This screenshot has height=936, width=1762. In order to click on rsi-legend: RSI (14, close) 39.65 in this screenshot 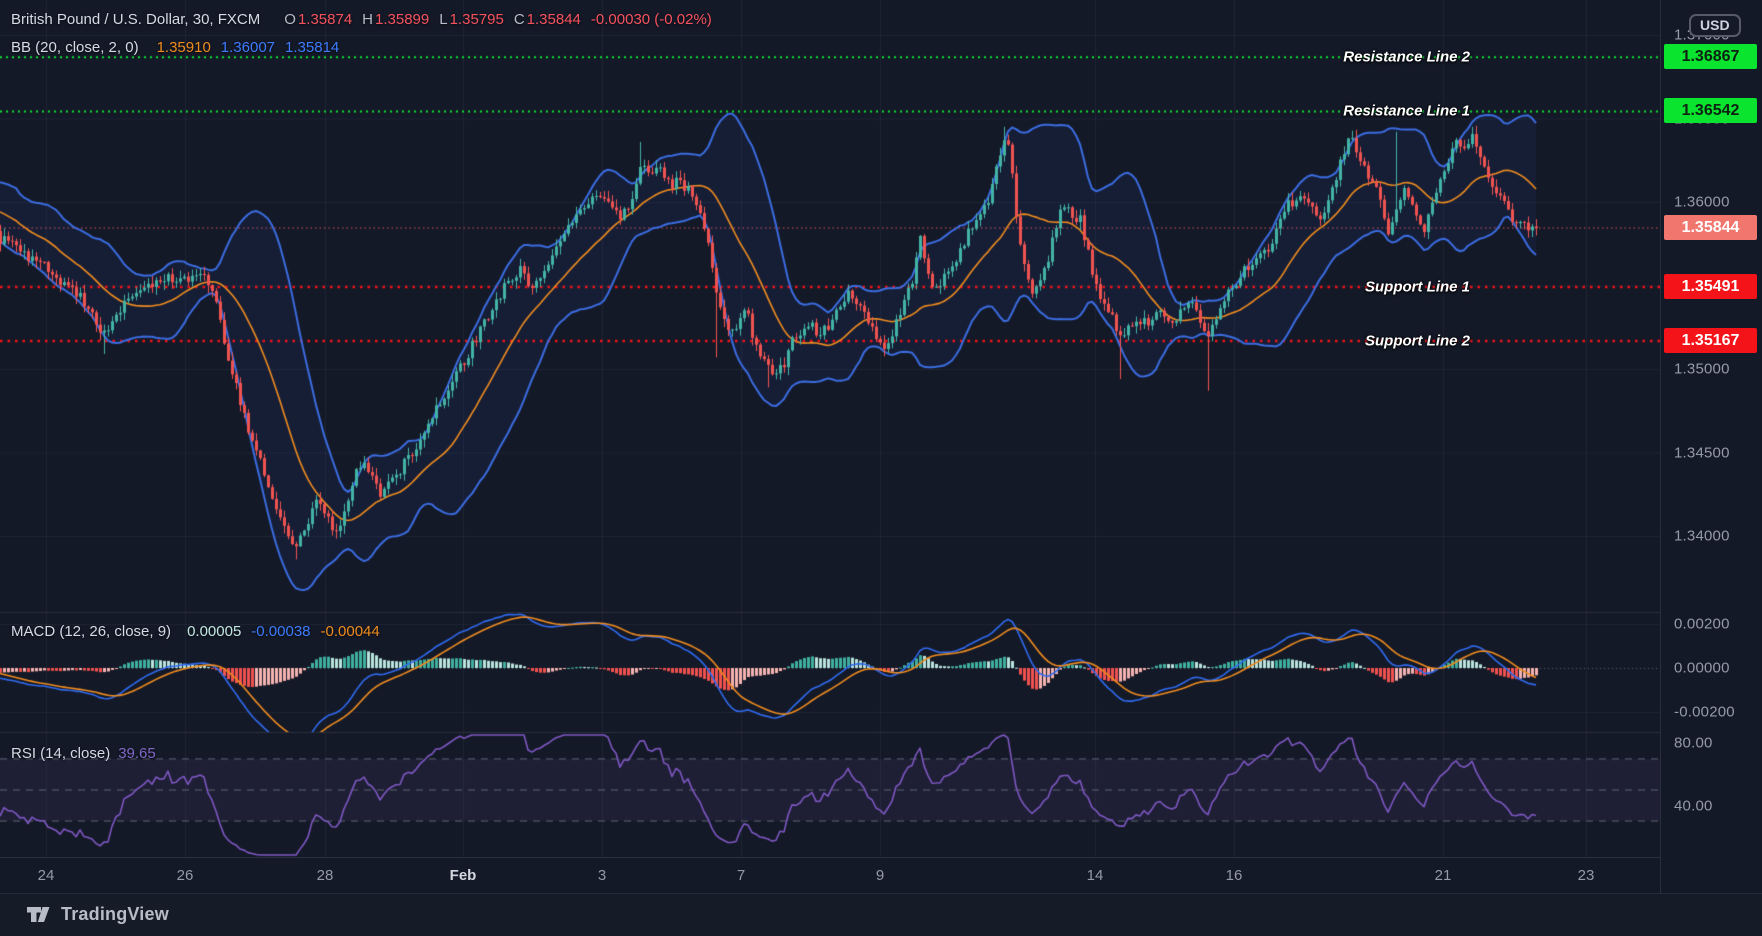, I will do `click(83, 753)`.